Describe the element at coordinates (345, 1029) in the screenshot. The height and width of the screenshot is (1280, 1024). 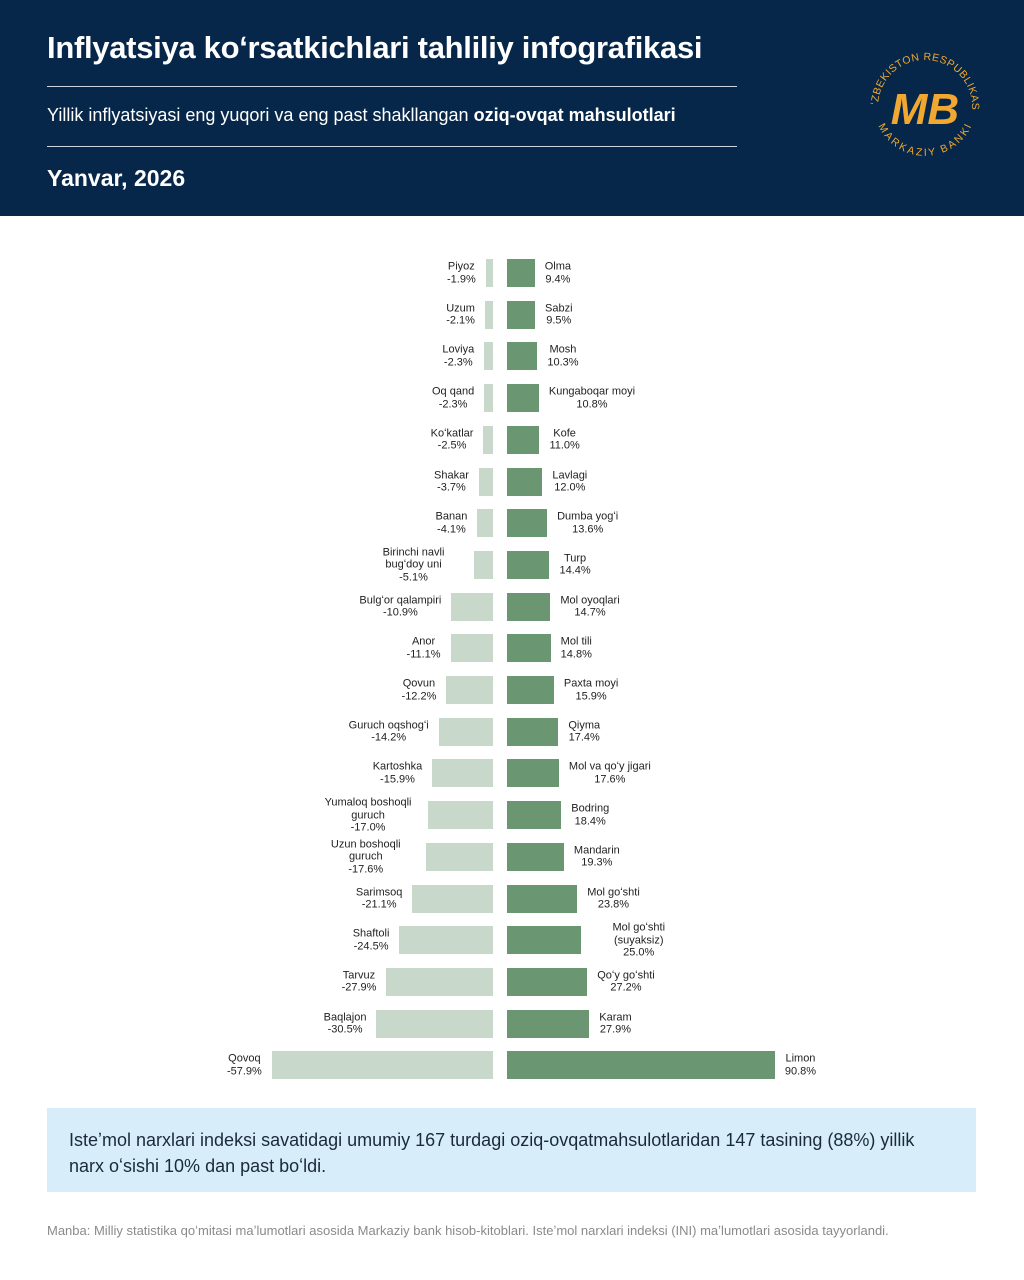
I see `value-label: -30.5%` at that location.